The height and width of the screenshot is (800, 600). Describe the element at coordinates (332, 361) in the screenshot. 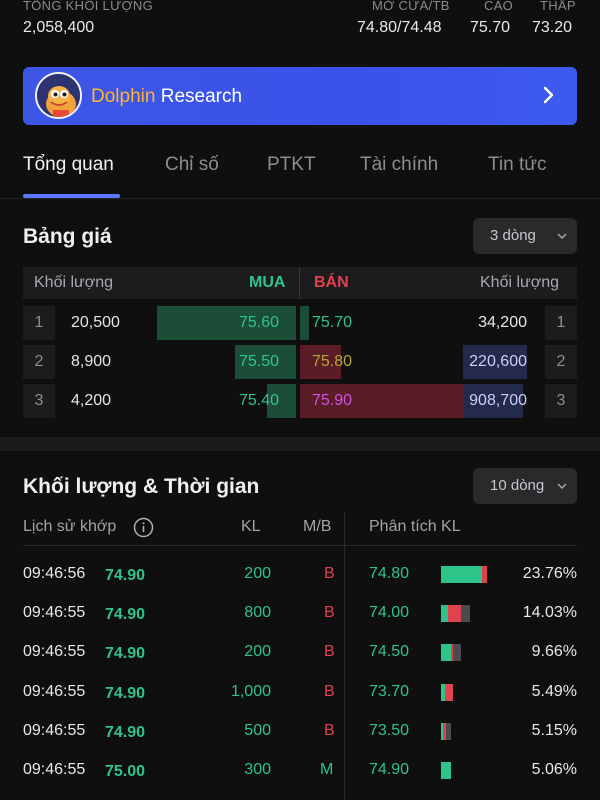

I see `sell-price: 75.80` at that location.